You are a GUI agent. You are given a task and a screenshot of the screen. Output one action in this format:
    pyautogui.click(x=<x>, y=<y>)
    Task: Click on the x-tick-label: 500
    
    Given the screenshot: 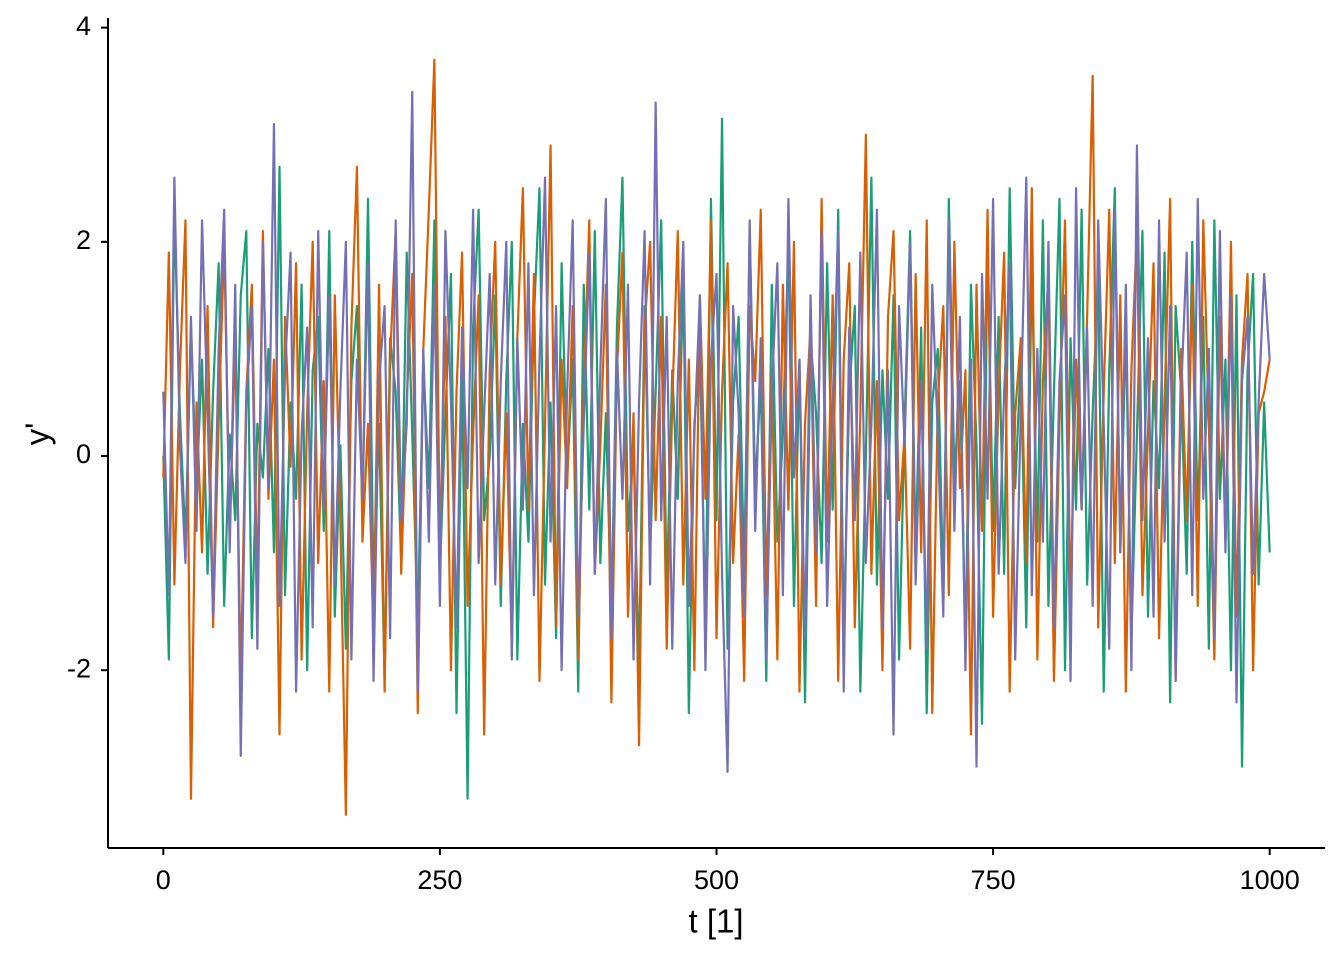 What is the action you would take?
    pyautogui.click(x=716, y=880)
    